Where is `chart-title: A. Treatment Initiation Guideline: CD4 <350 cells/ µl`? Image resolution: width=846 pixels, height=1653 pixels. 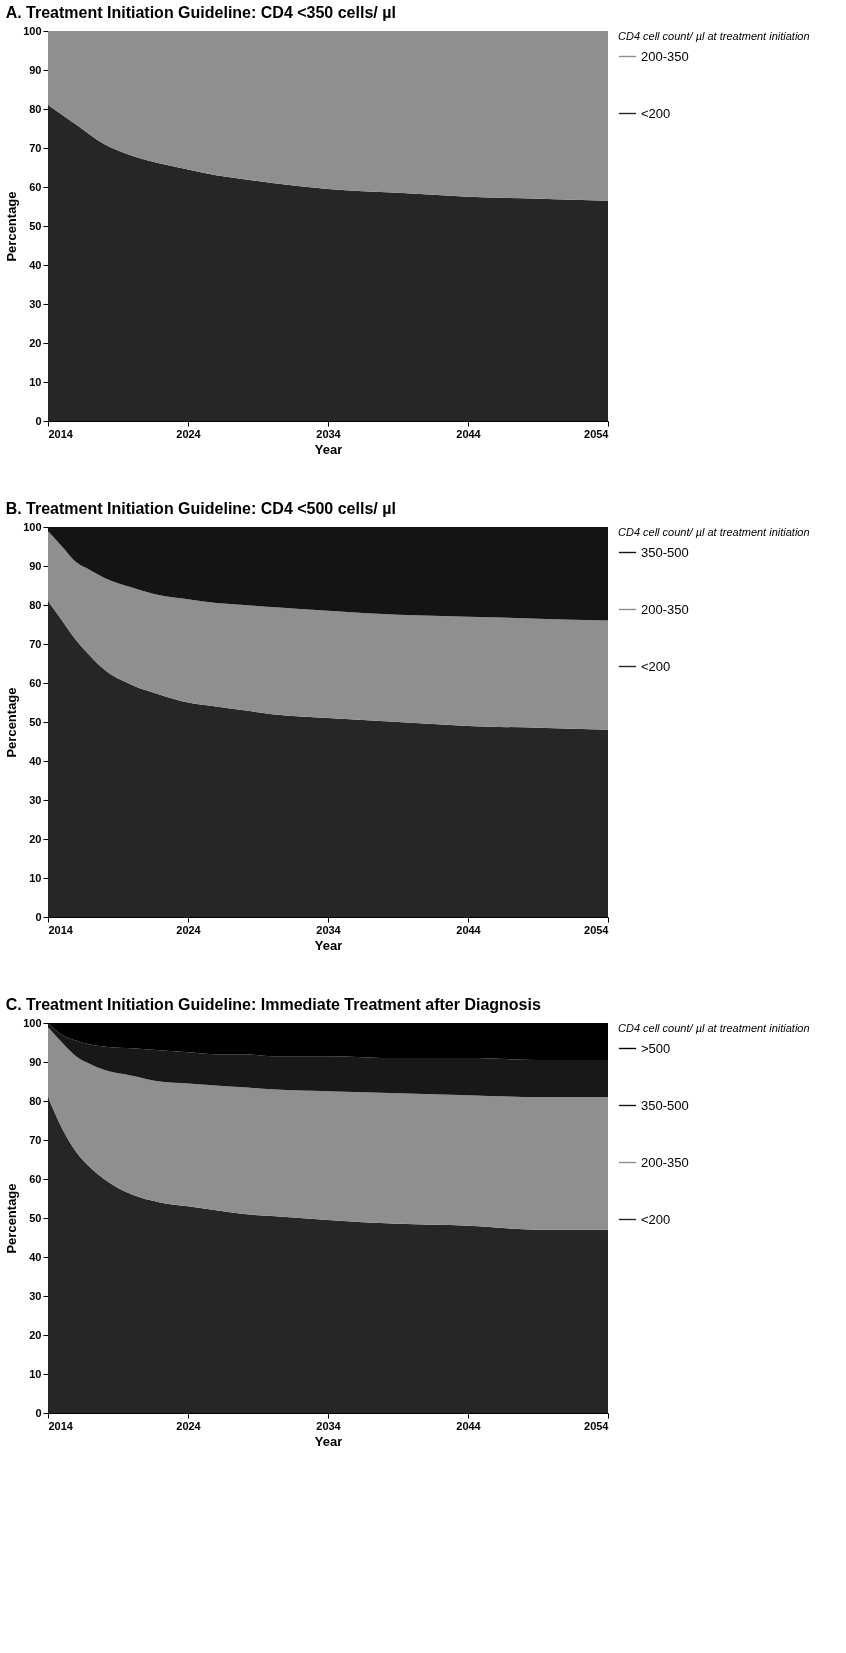 chart-title: A. Treatment Initiation Guideline: CD4 <350 cells/ µl is located at coordinates (200, 12).